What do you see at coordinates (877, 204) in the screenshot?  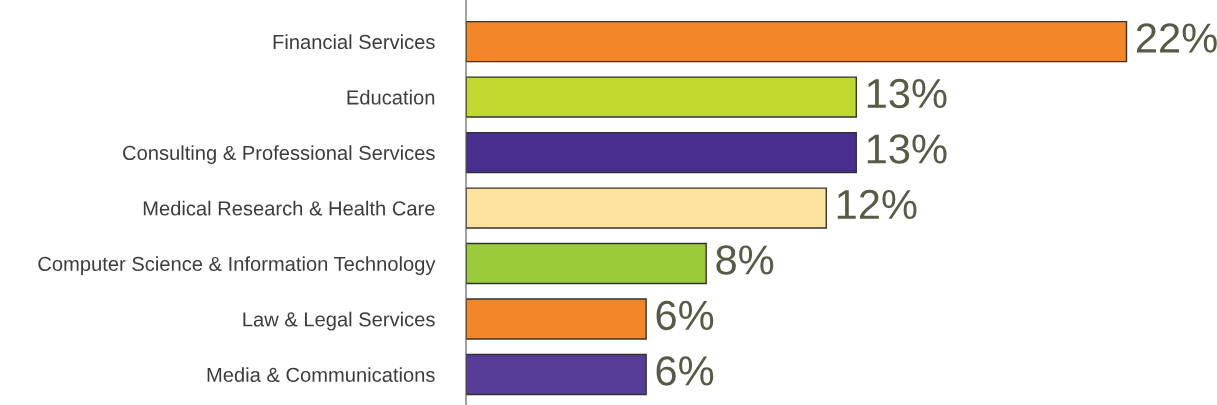 I see `data-label: 12%` at bounding box center [877, 204].